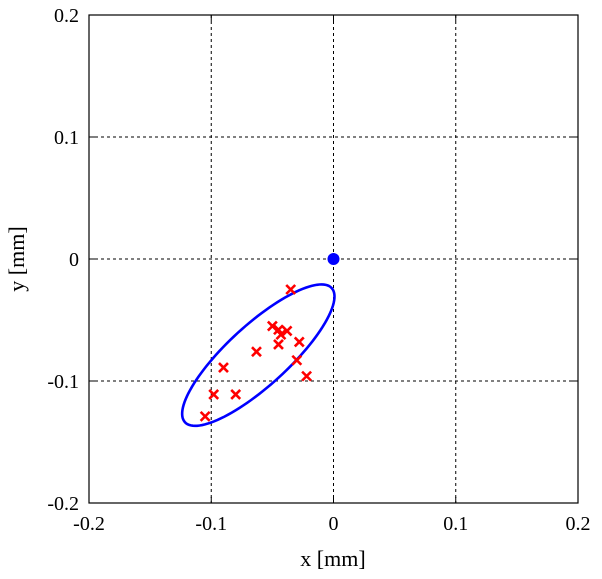 This screenshot has width=602, height=579. I want to click on x-tick-label: -0.1, so click(211, 524).